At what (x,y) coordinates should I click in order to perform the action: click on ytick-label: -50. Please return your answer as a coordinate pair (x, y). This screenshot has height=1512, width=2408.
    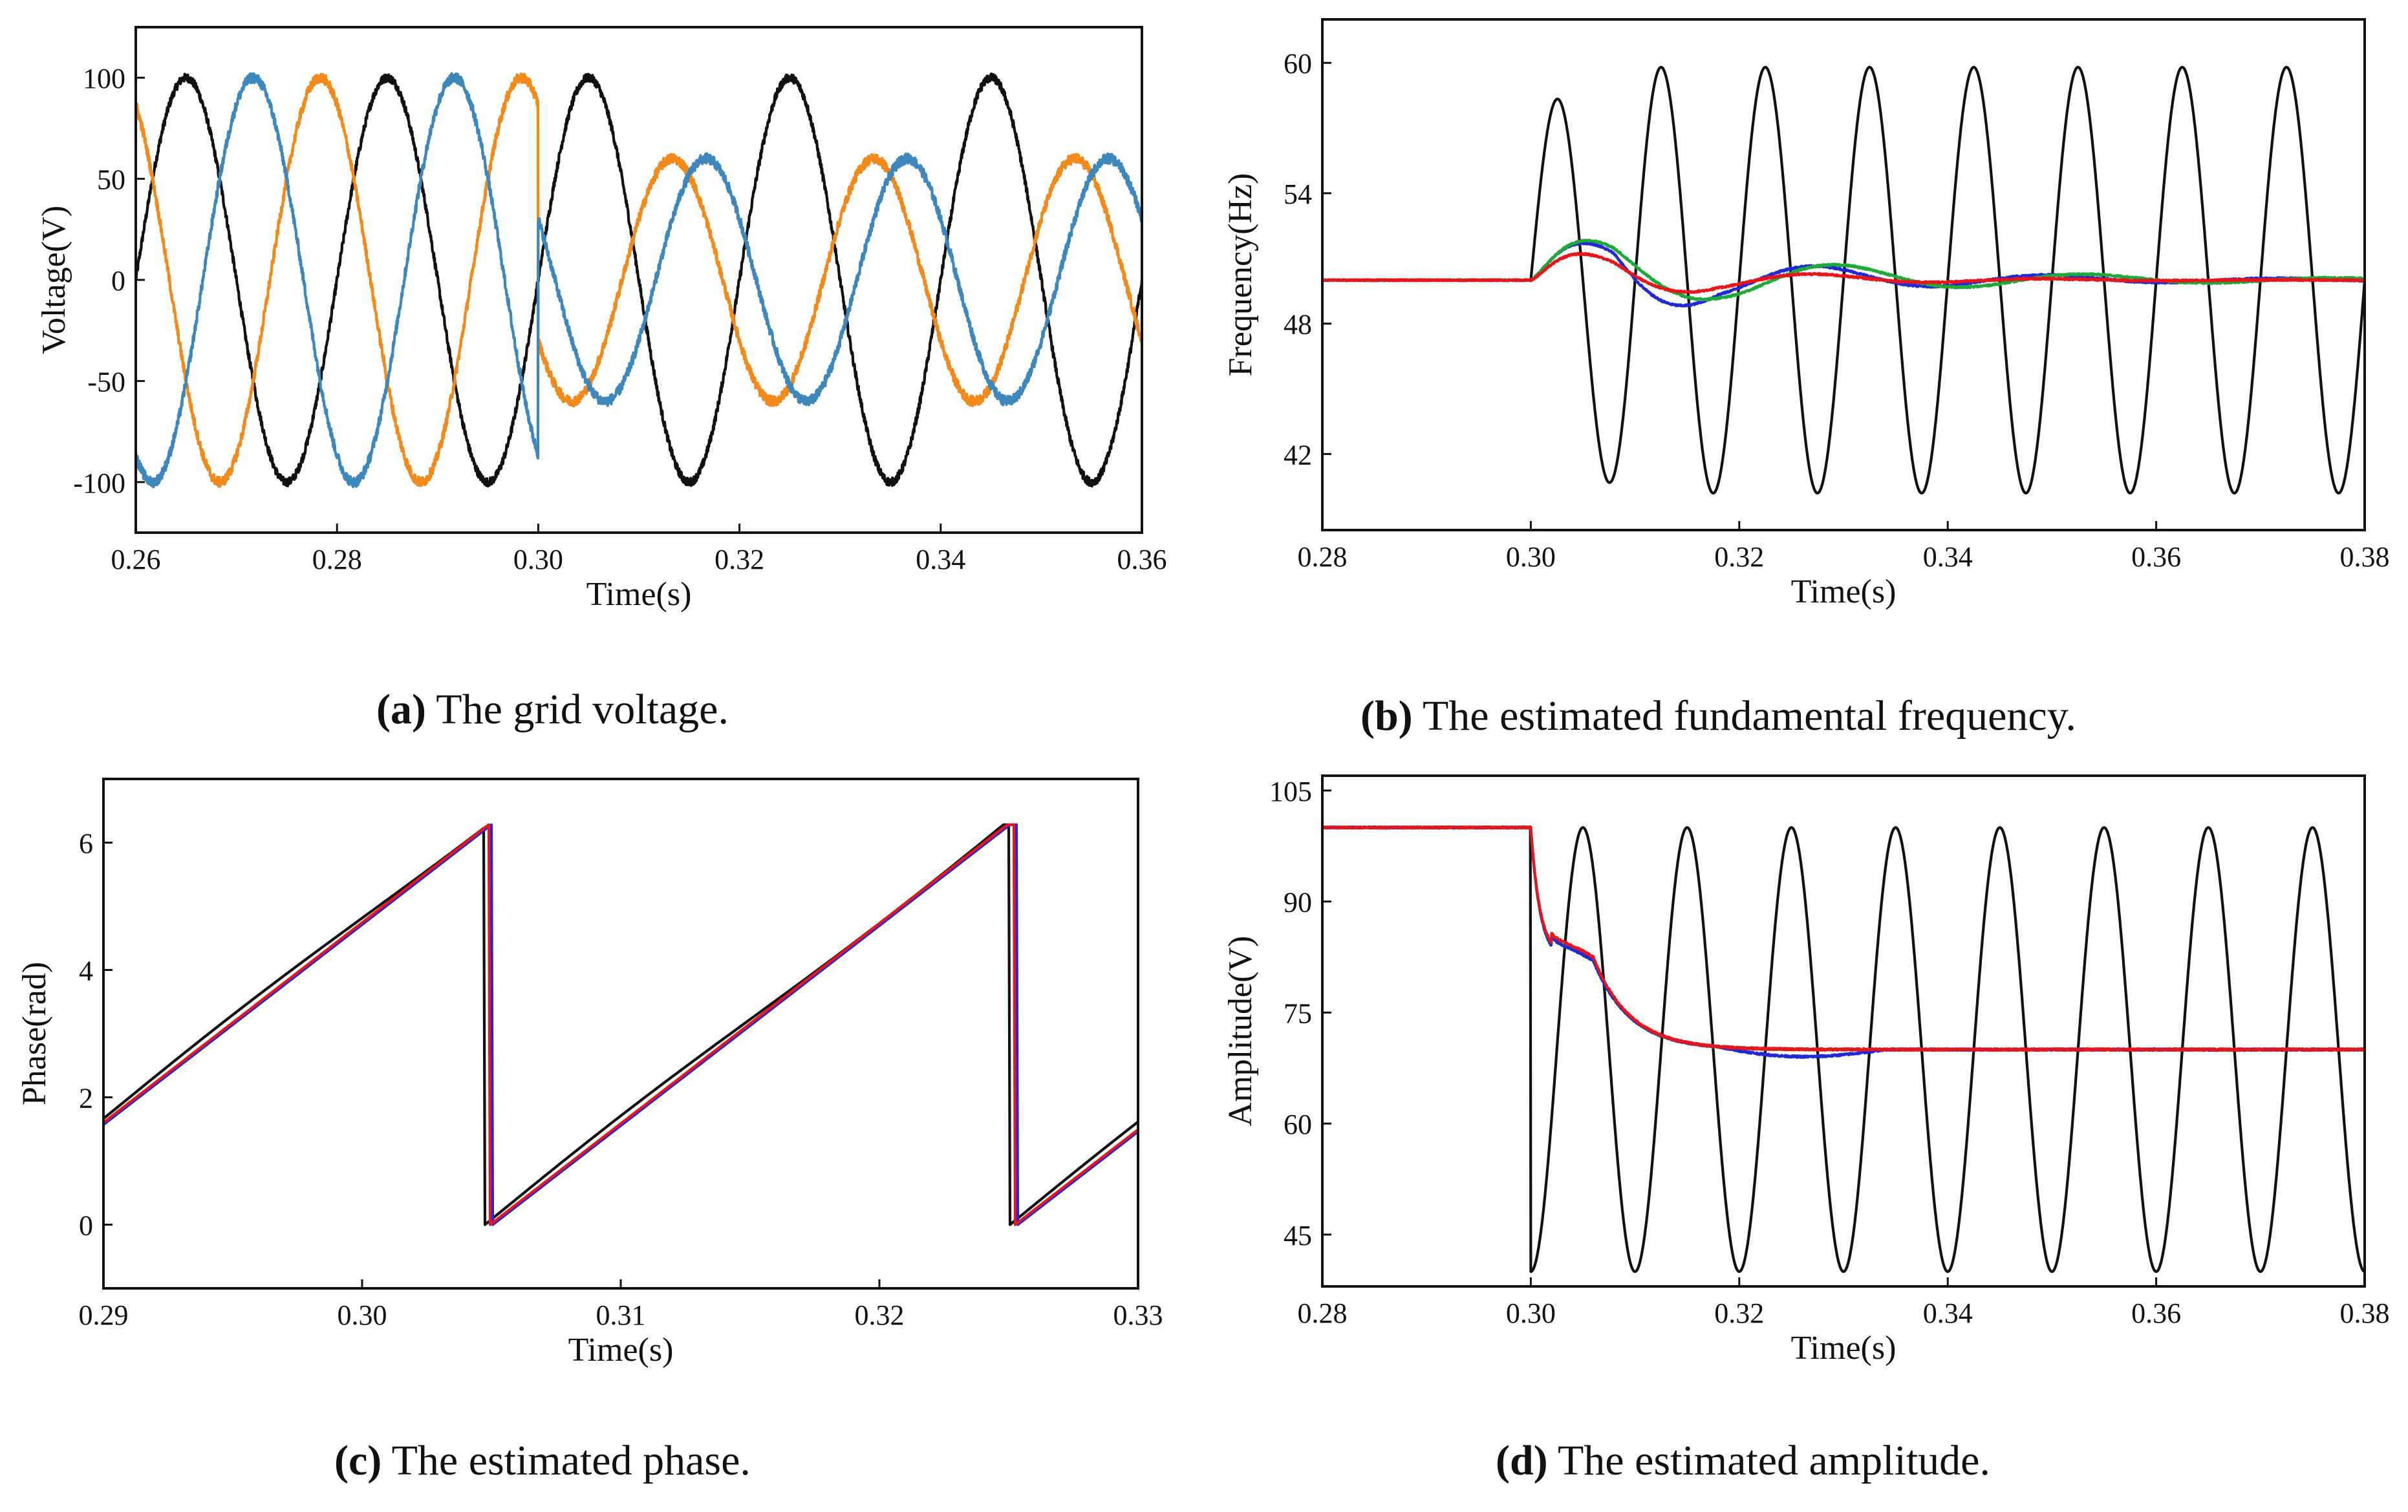
    Looking at the image, I should click on (106, 382).